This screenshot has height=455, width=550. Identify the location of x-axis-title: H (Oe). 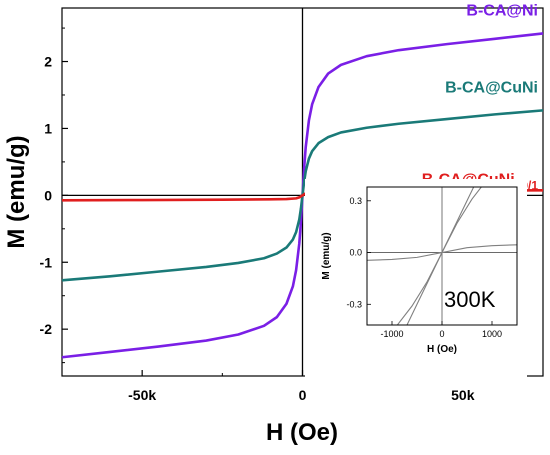
(302, 432).